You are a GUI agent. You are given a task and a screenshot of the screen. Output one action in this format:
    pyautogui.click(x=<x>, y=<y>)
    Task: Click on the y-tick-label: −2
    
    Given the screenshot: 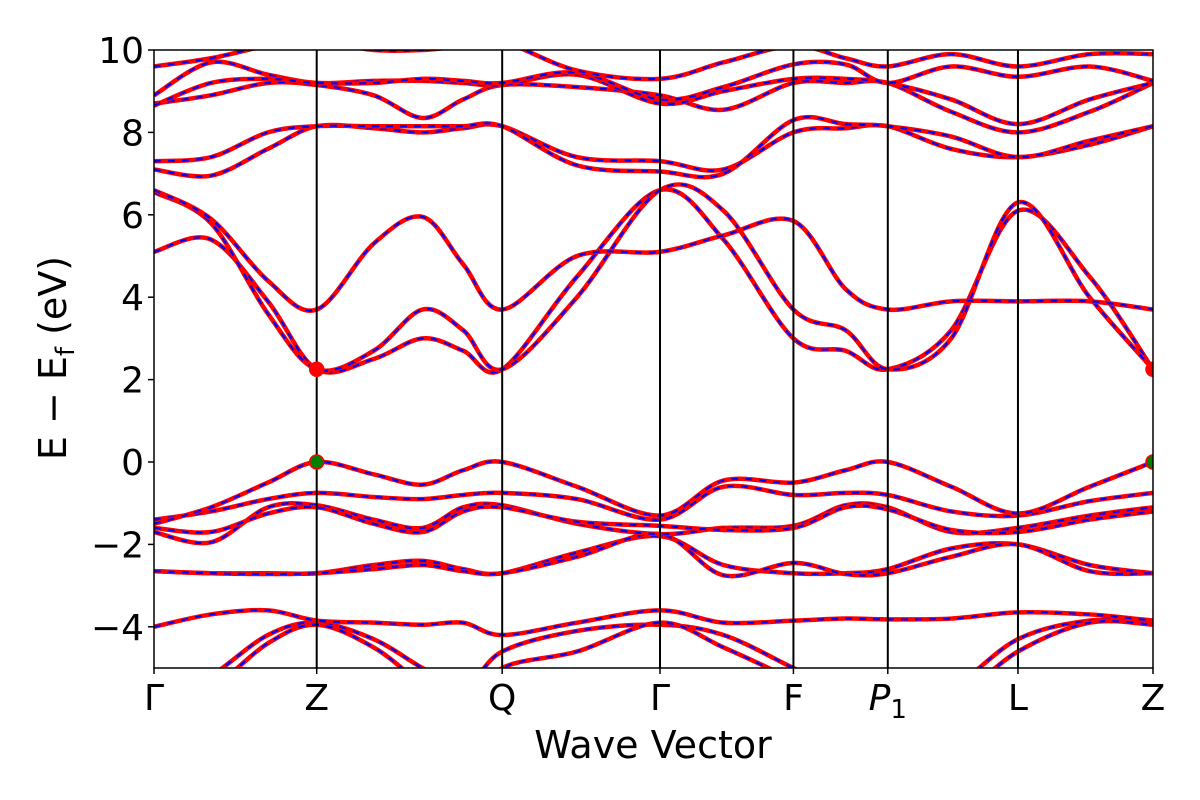 What is the action you would take?
    pyautogui.click(x=117, y=545)
    